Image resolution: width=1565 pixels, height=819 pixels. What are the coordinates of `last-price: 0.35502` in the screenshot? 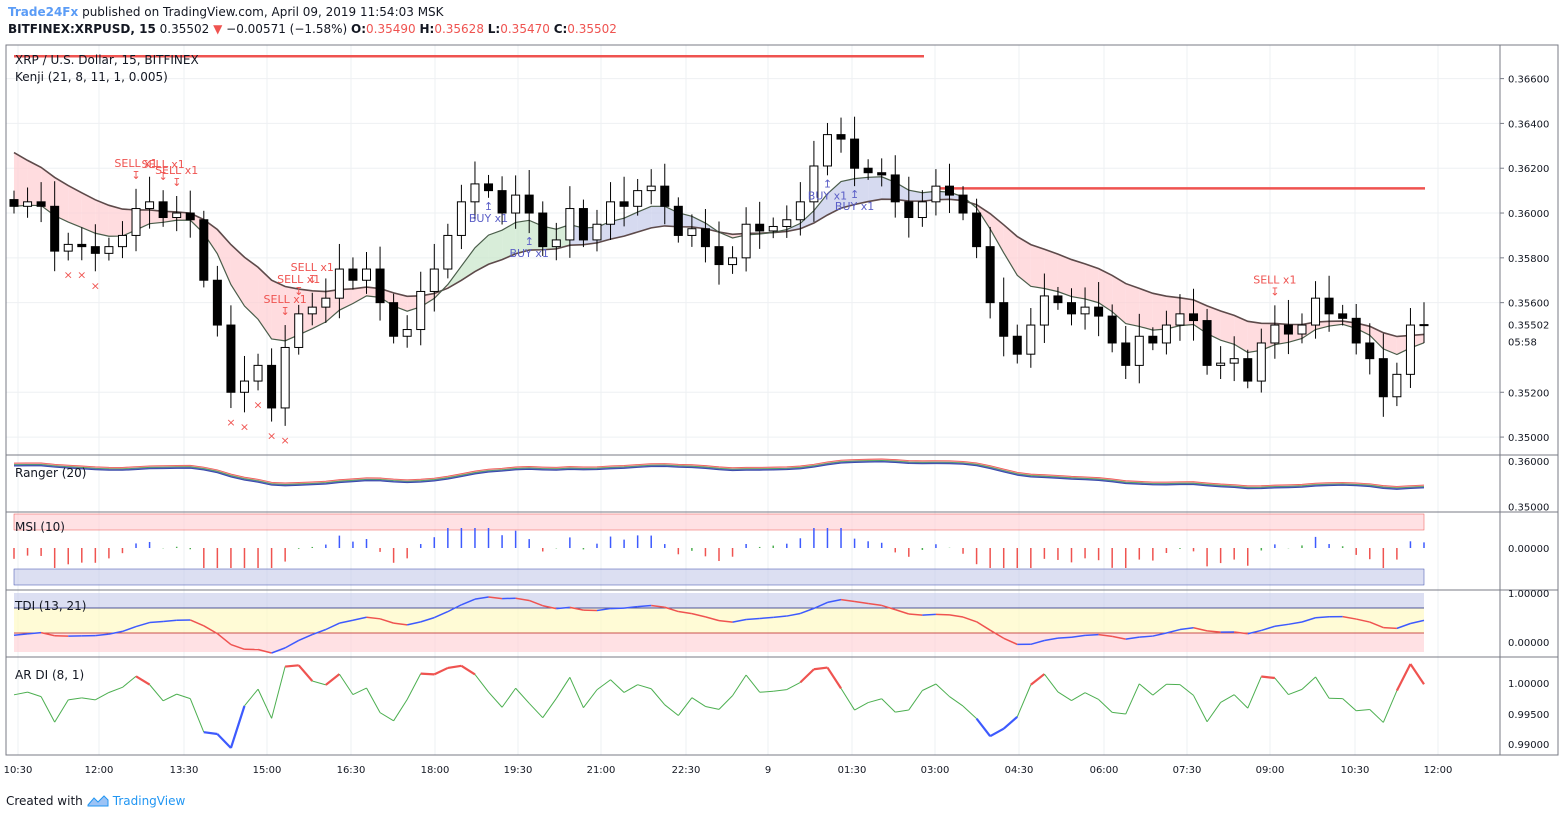 It's located at (184, 29).